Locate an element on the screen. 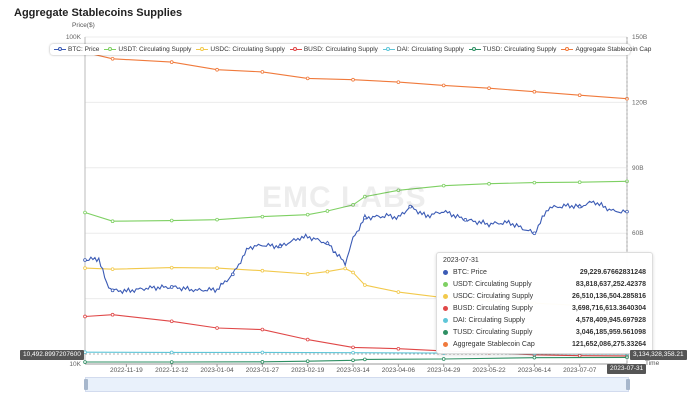 The image size is (700, 406). x-tick-label: 2023-04-06 is located at coordinates (399, 370).